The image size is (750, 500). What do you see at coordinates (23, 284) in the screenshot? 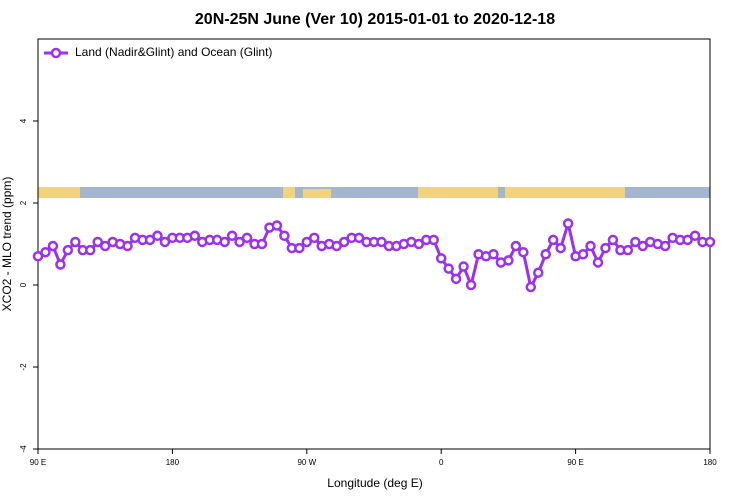
I see `y-tick-label: 0` at bounding box center [23, 284].